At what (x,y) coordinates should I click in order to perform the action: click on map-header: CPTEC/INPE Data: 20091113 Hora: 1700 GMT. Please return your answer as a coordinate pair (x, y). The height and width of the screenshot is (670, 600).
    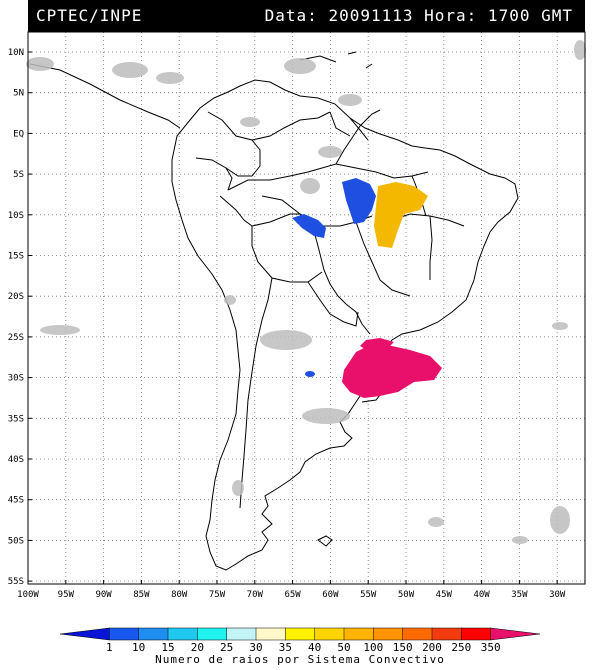
    Looking at the image, I should click on (306, 16).